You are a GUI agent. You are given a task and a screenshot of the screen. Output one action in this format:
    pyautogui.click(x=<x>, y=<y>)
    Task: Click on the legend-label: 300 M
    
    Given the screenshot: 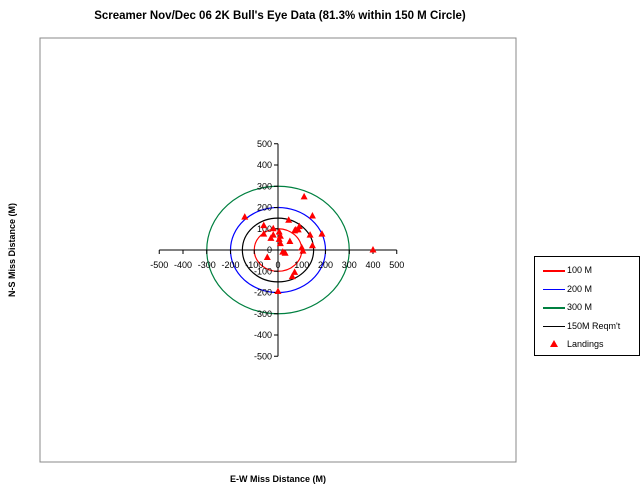 What is the action you would take?
    pyautogui.click(x=580, y=307)
    